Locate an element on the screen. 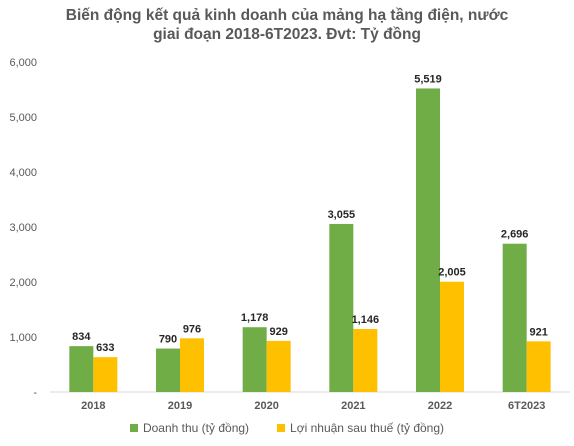  data-label-revenue: 2,696 is located at coordinates (515, 235).